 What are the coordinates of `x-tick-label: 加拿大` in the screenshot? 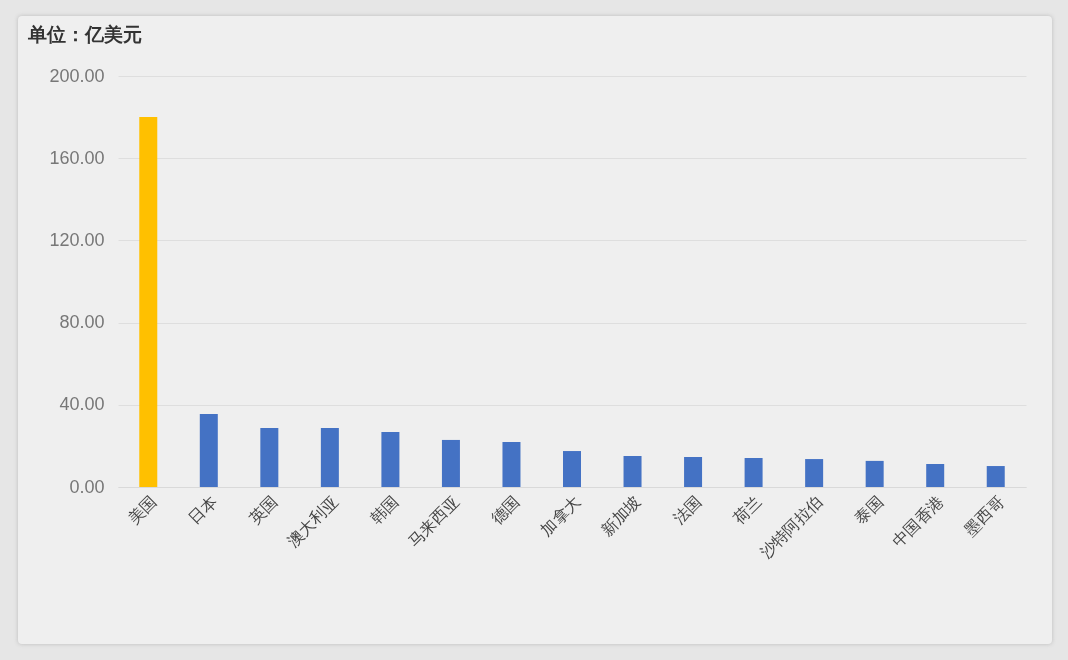 It's located at (560, 516).